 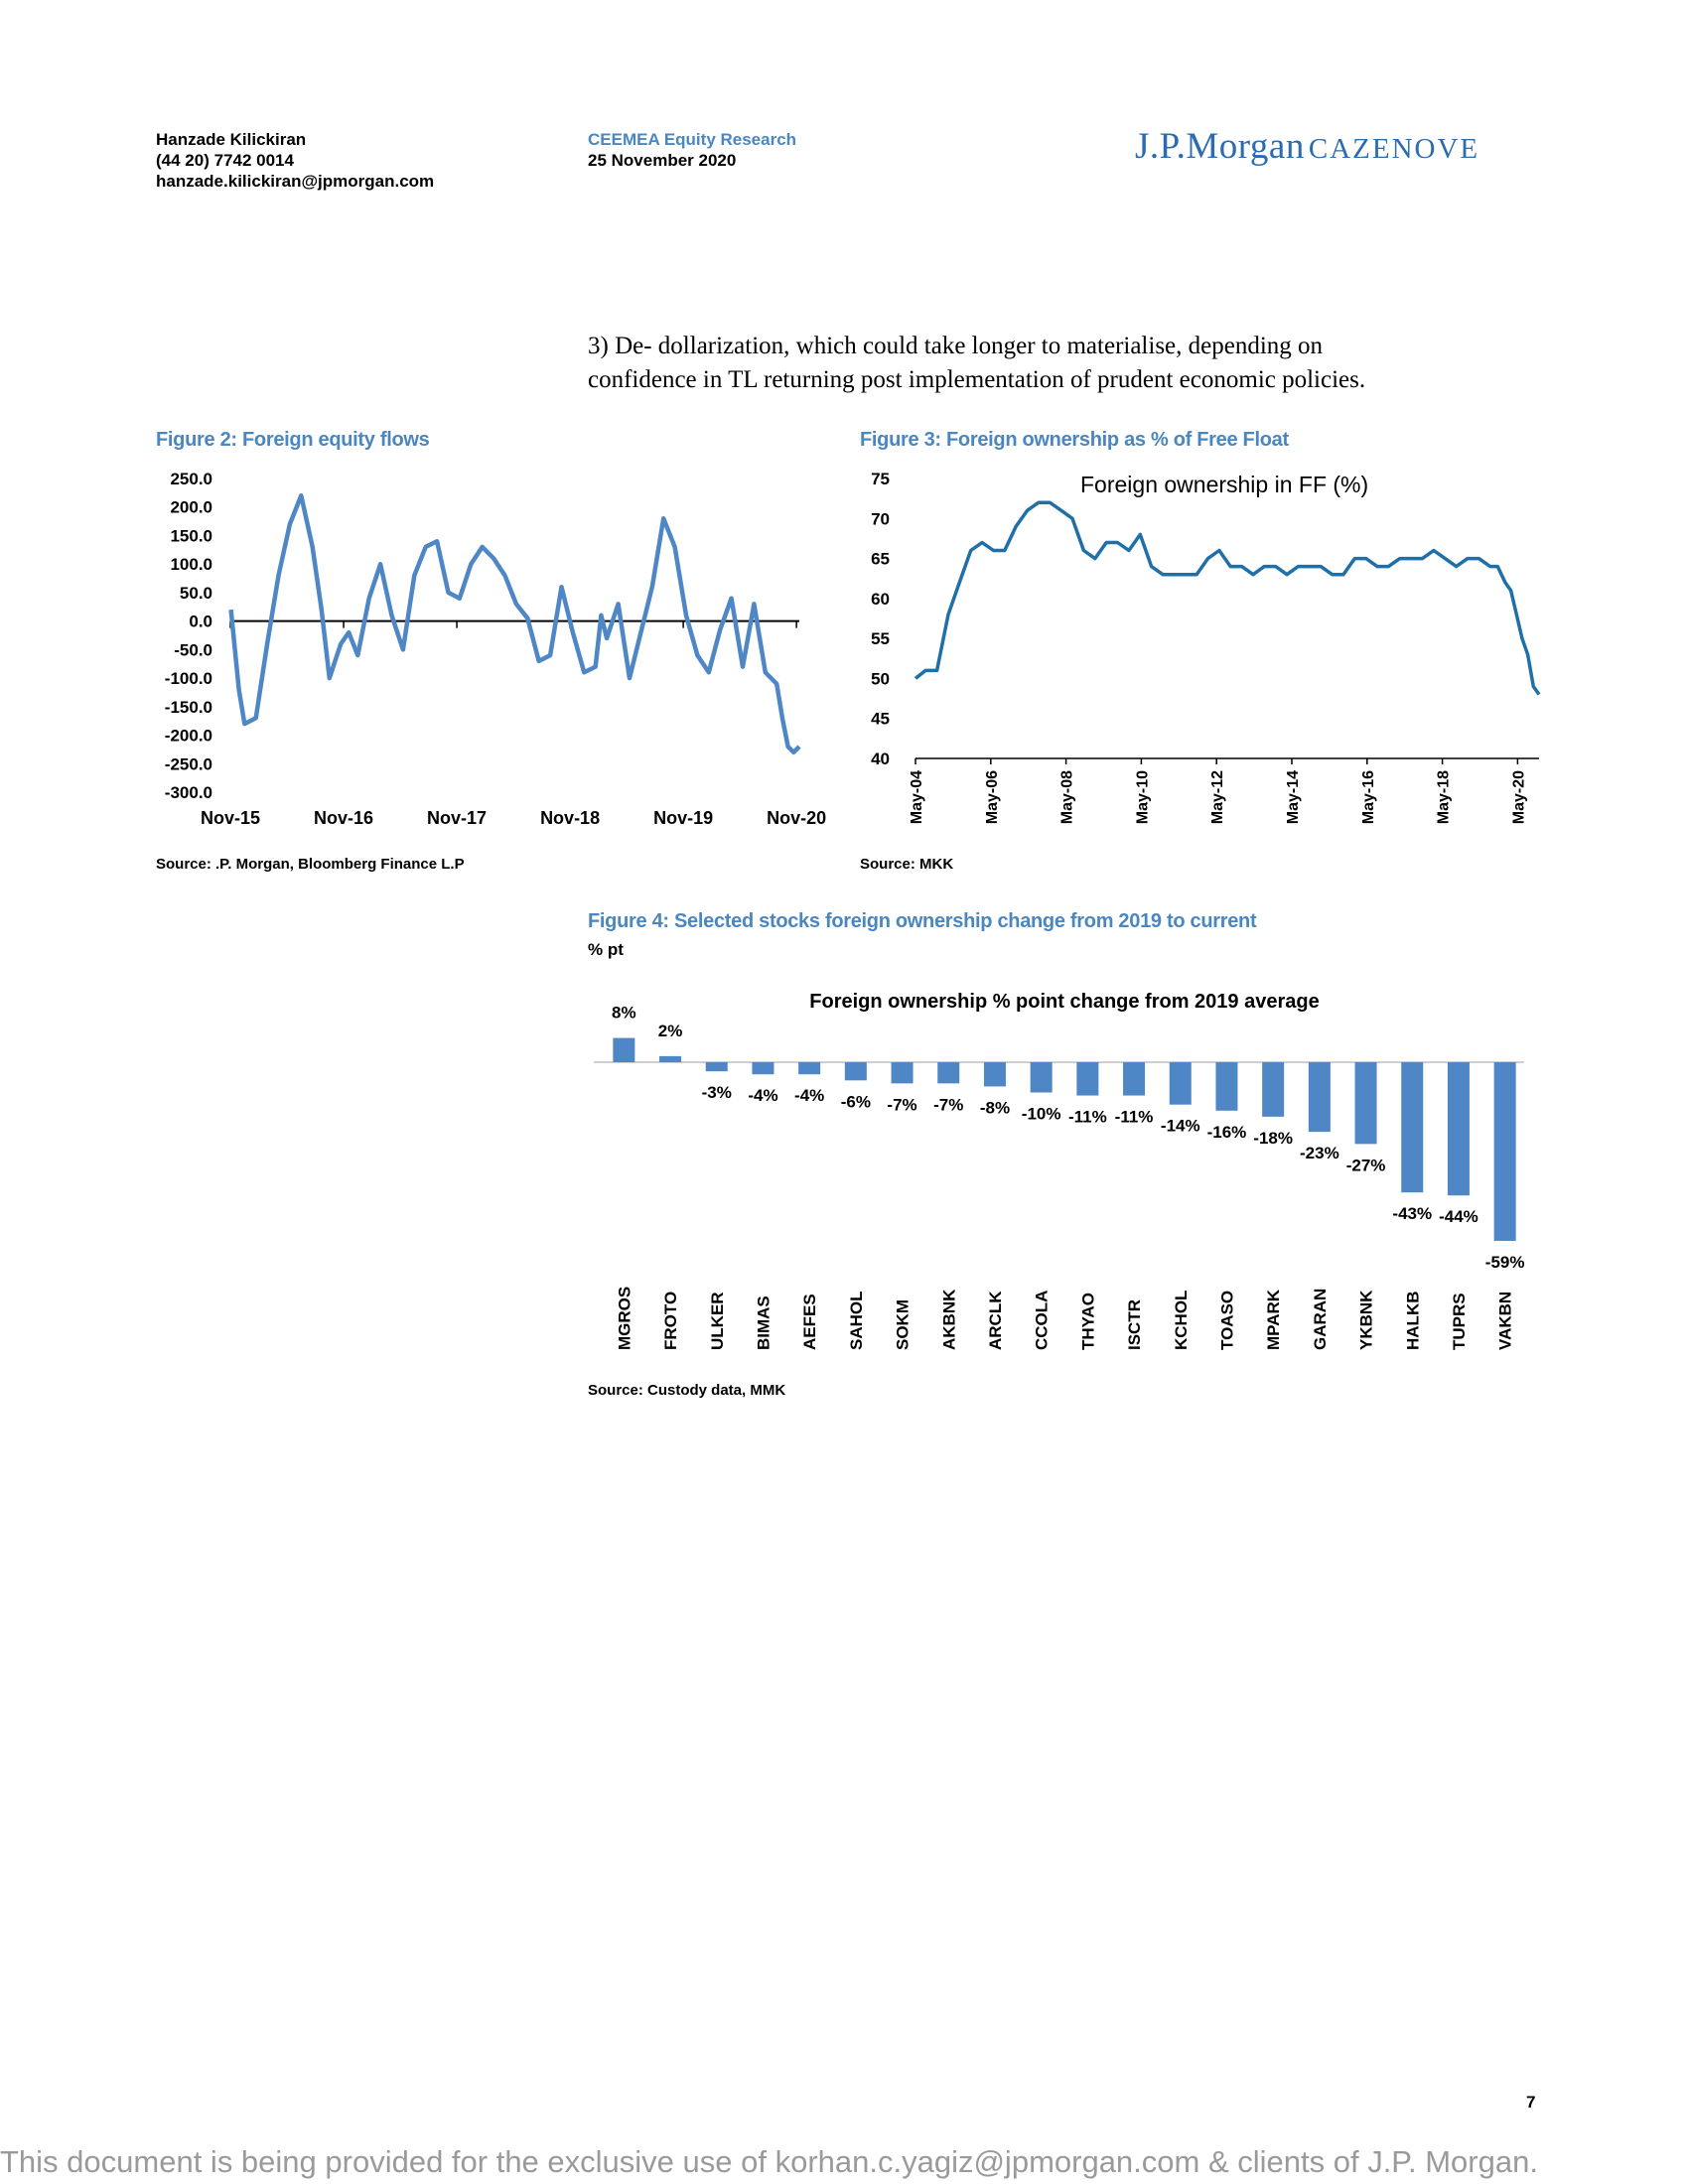 What do you see at coordinates (1293, 797) in the screenshot?
I see `x-tick-label: May-14` at bounding box center [1293, 797].